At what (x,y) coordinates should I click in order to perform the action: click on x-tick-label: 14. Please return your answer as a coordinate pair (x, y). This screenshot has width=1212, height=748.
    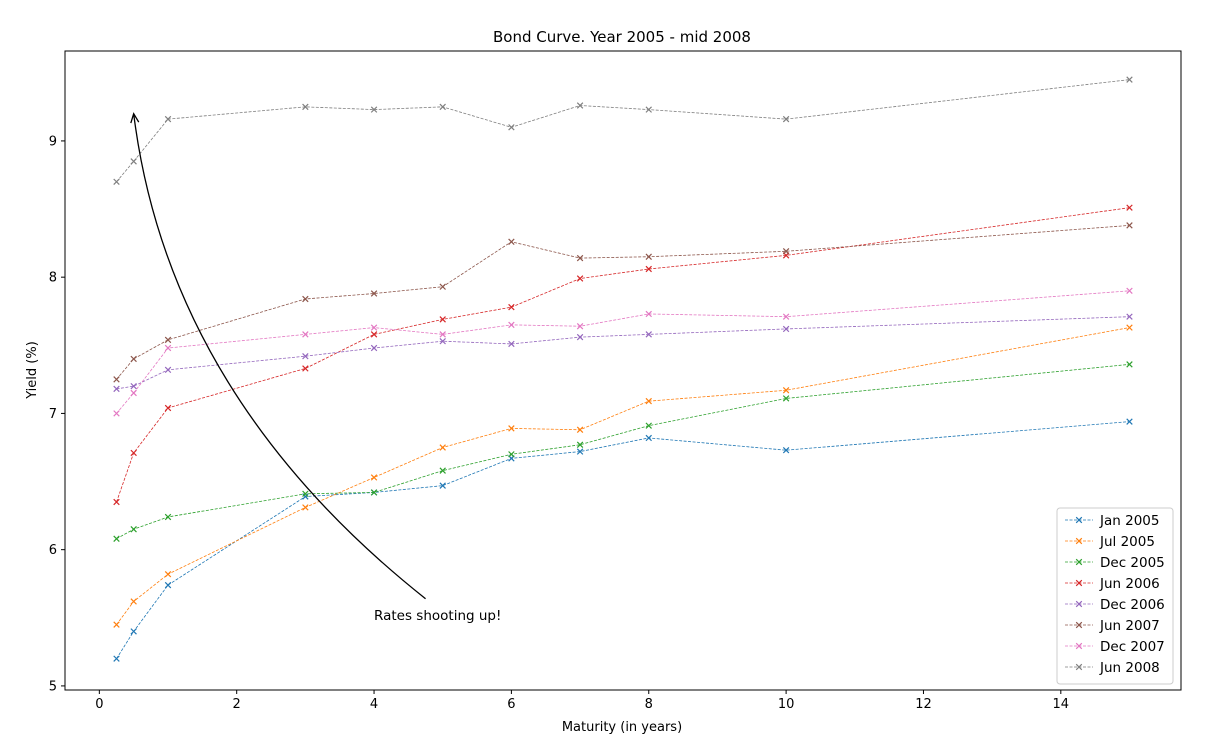
    Looking at the image, I should click on (1061, 704).